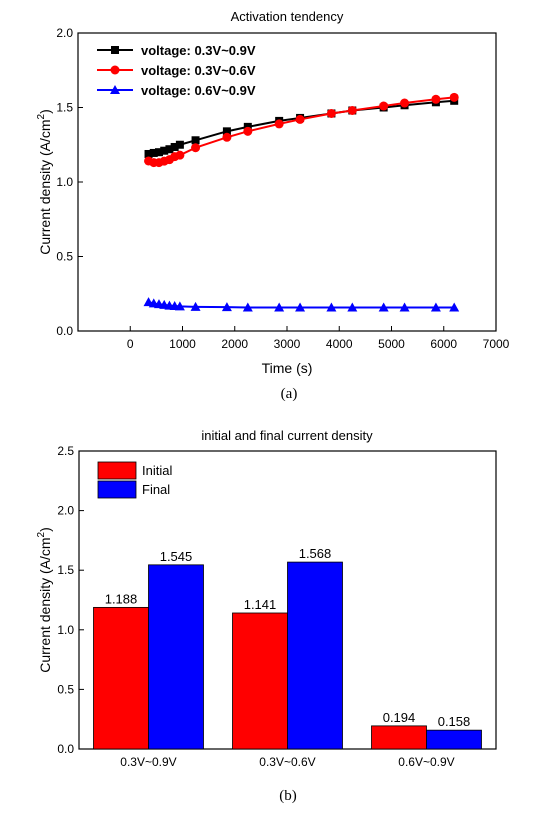 This screenshot has width=535, height=818. What do you see at coordinates (260, 604) in the screenshot?
I see `bar-value-label: 1.141` at bounding box center [260, 604].